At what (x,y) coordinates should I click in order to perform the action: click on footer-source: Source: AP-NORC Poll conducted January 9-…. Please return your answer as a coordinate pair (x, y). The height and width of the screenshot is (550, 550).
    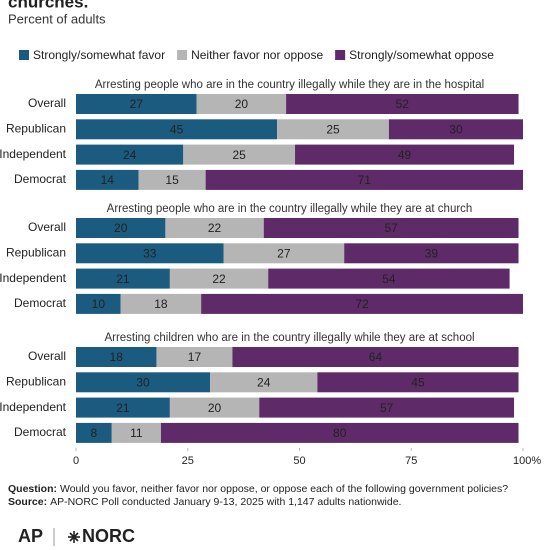
    Looking at the image, I should click on (204, 502).